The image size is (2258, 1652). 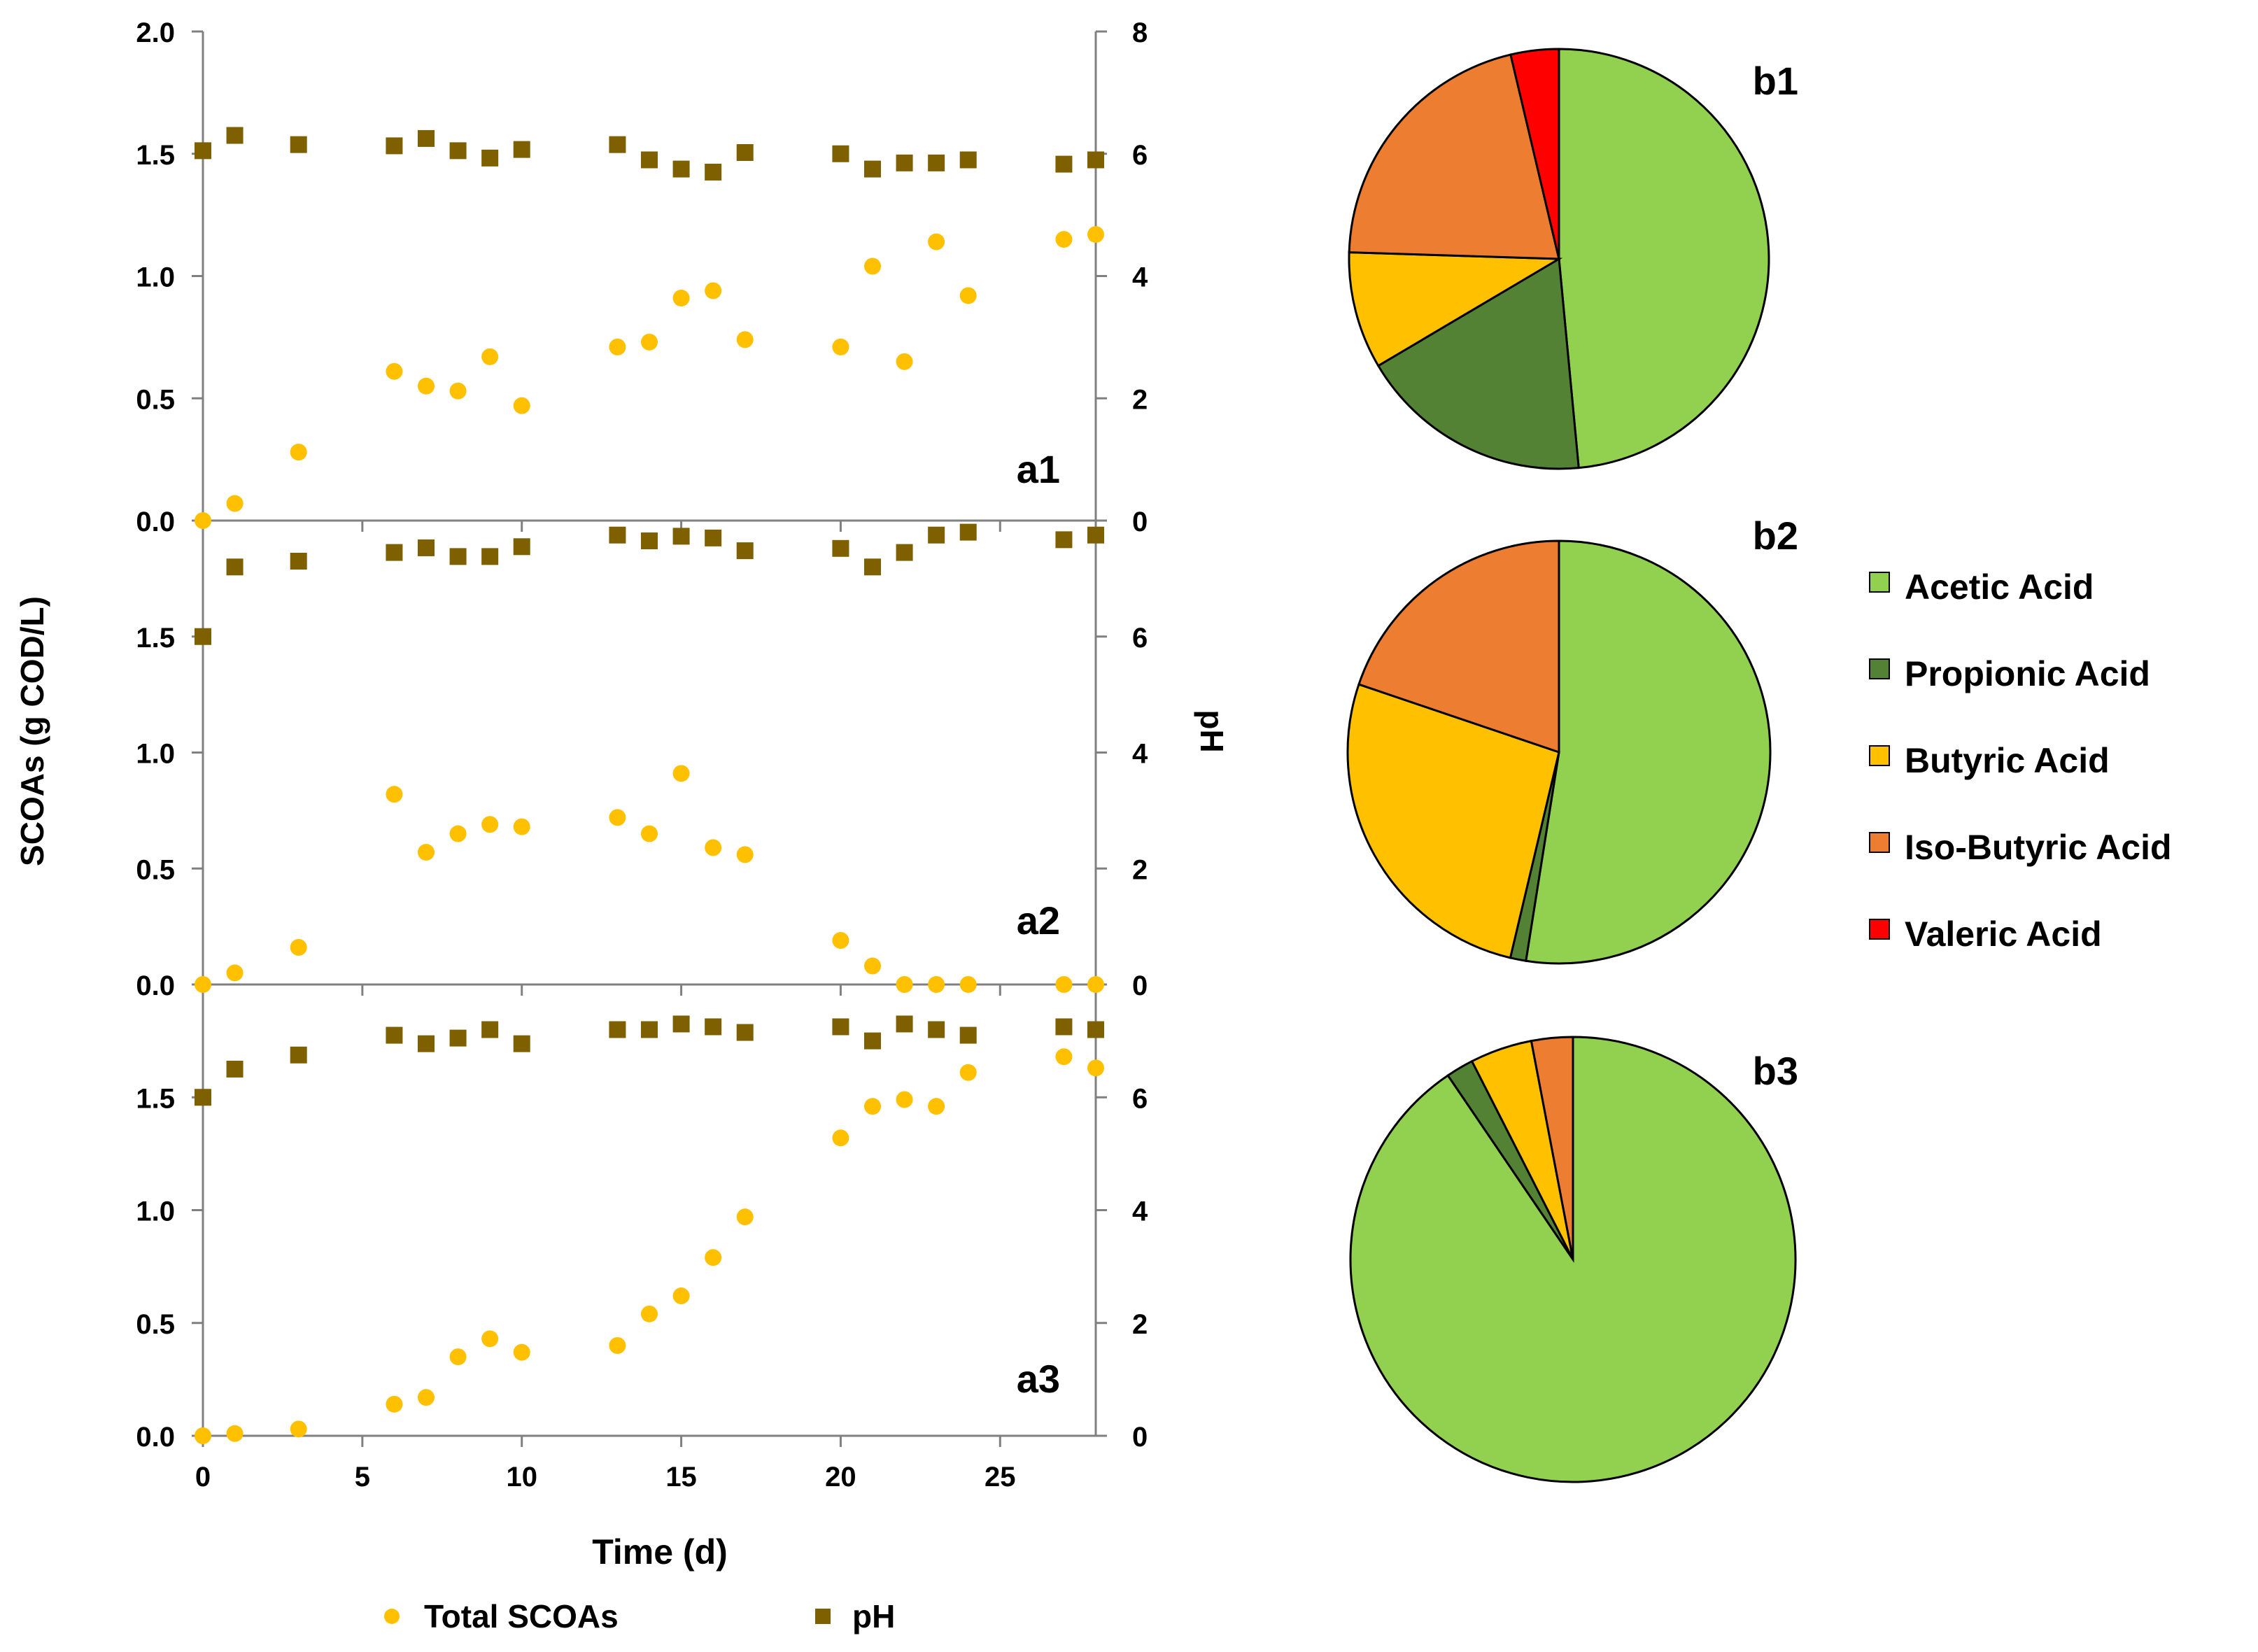 What do you see at coordinates (1038, 920) in the screenshot?
I see `panel-label-a2: a2` at bounding box center [1038, 920].